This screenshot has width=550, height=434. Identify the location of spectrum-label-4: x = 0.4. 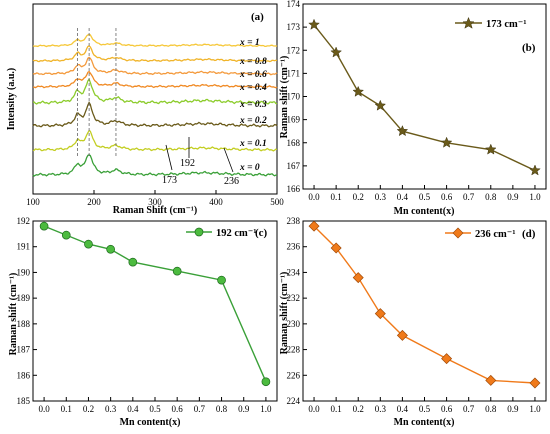
(253, 88).